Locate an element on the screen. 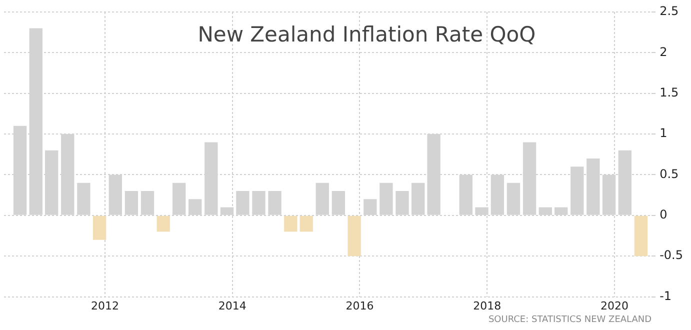 Image resolution: width=691 pixels, height=330 pixels. y-tick-label: -0.5 is located at coordinates (672, 255).